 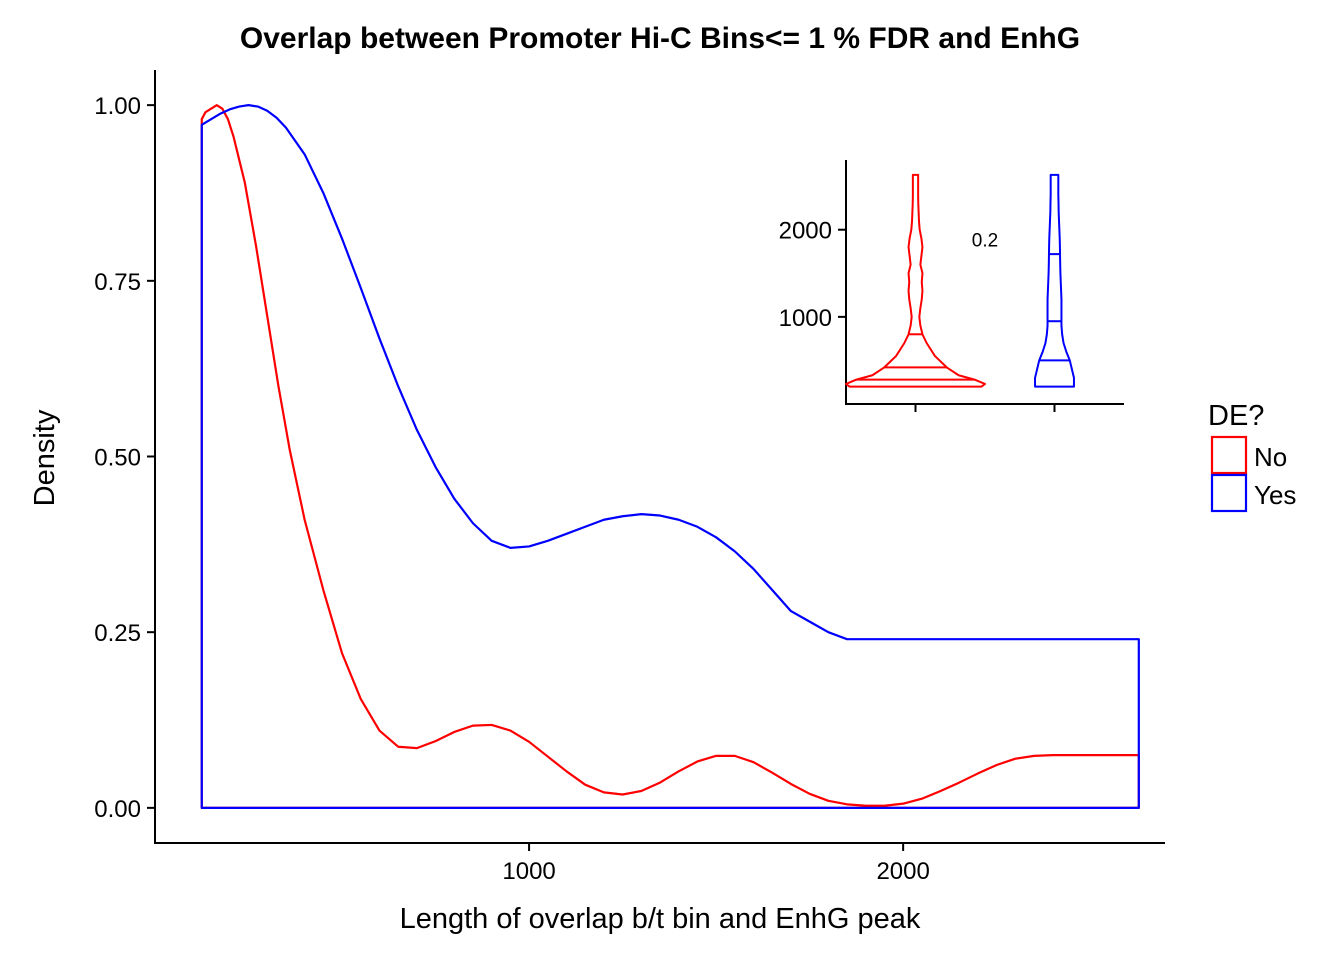 What do you see at coordinates (117, 458) in the screenshot?
I see `y-tick-label: 0.50` at bounding box center [117, 458].